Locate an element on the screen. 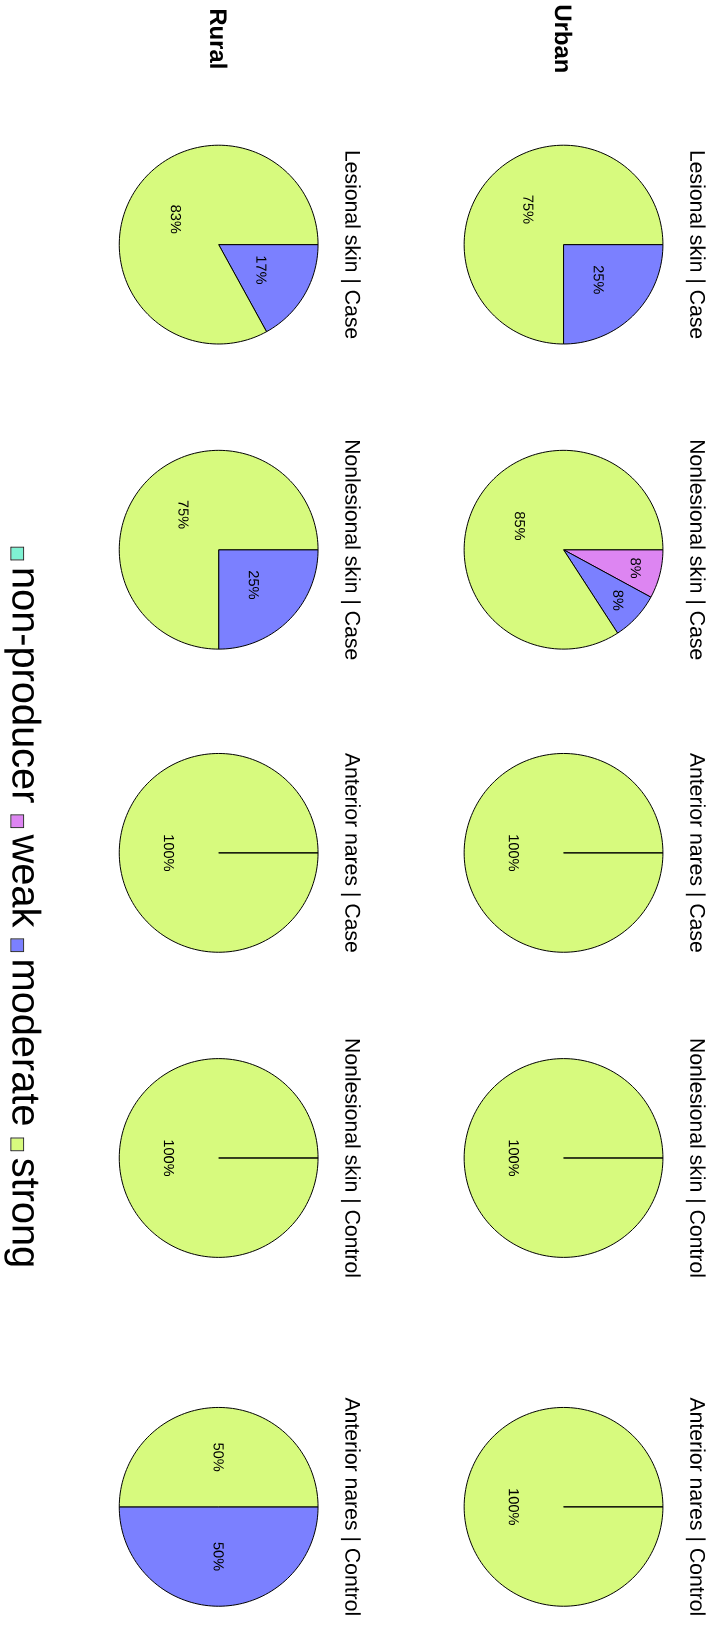  legend-label: moderate is located at coordinates (27, 1043).